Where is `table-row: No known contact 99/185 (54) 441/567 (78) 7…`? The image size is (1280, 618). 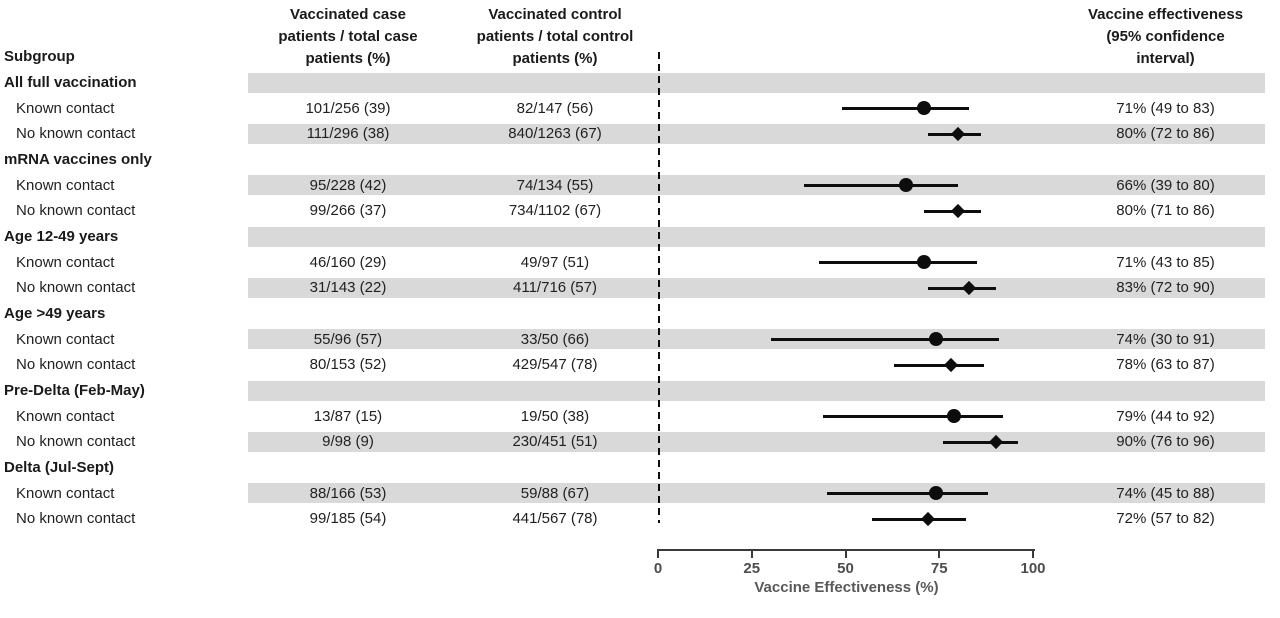
table-row: No known contact 99/185 (54) 441/567 (78) 7… is located at coordinates (640, 519).